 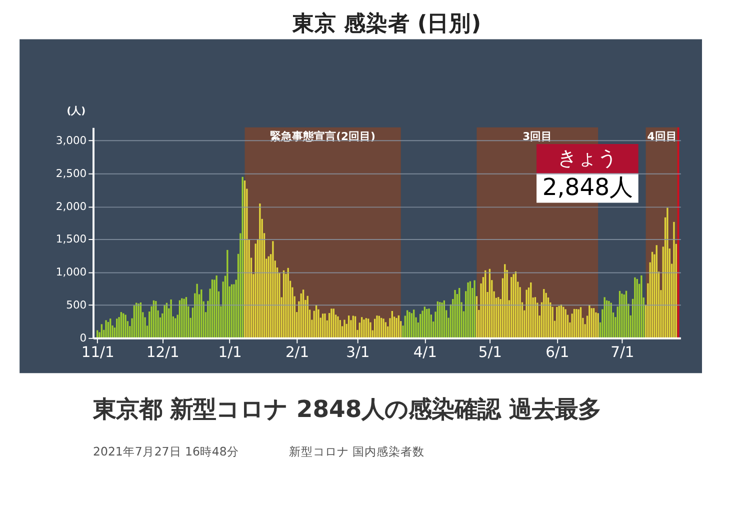 I want to click on band-label: 3回目, so click(x=537, y=137).